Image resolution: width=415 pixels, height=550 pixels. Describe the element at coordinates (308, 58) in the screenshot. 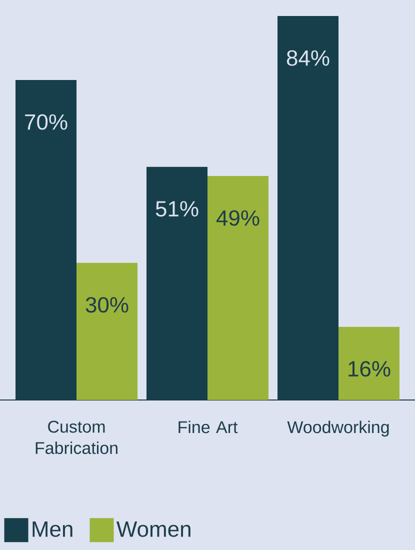

I see `data-label: 84%` at that location.